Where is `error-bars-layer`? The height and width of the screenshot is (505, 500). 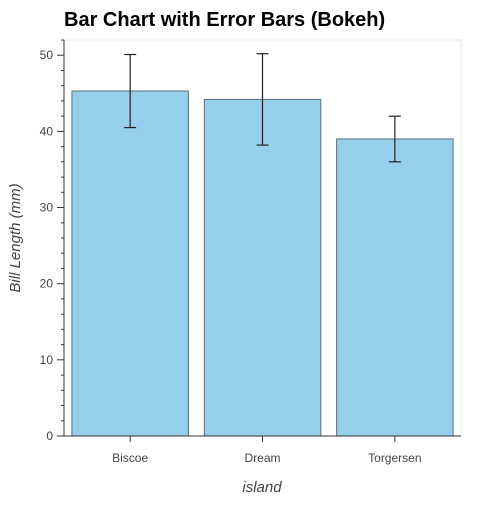 error-bars-layer is located at coordinates (262, 108).